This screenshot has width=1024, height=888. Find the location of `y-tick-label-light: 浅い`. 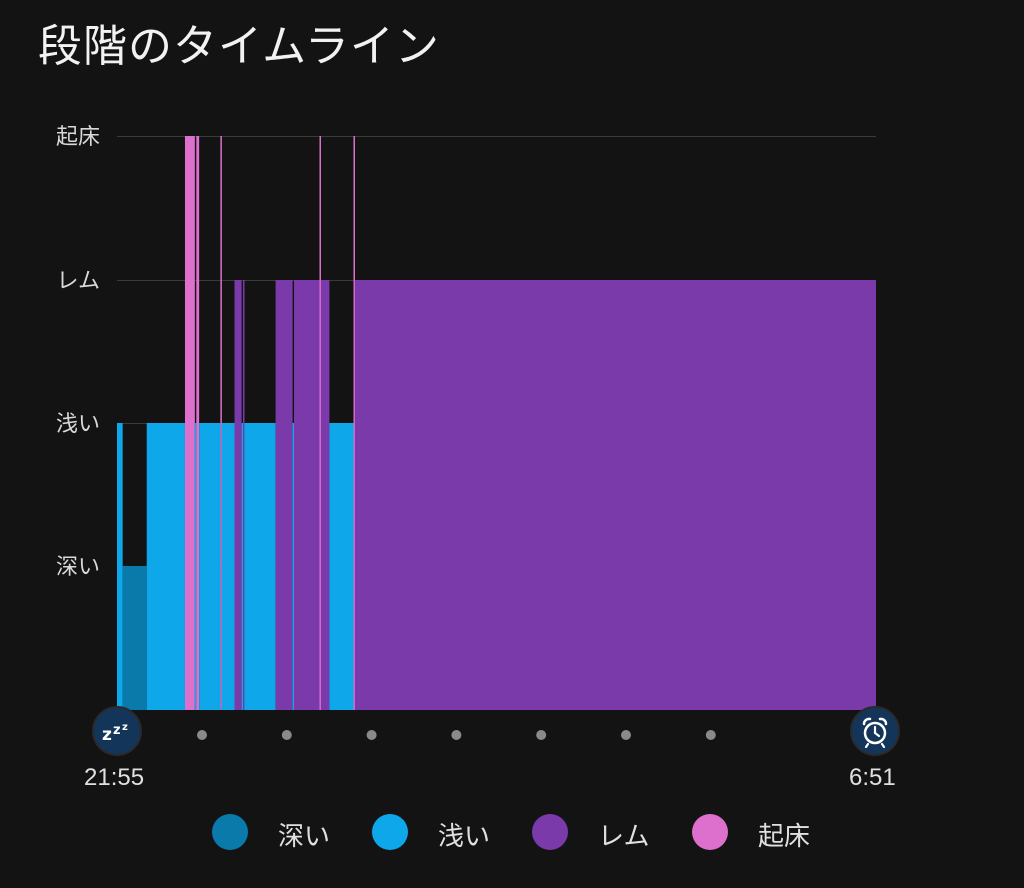

y-tick-label-light: 浅い is located at coordinates (78, 424).